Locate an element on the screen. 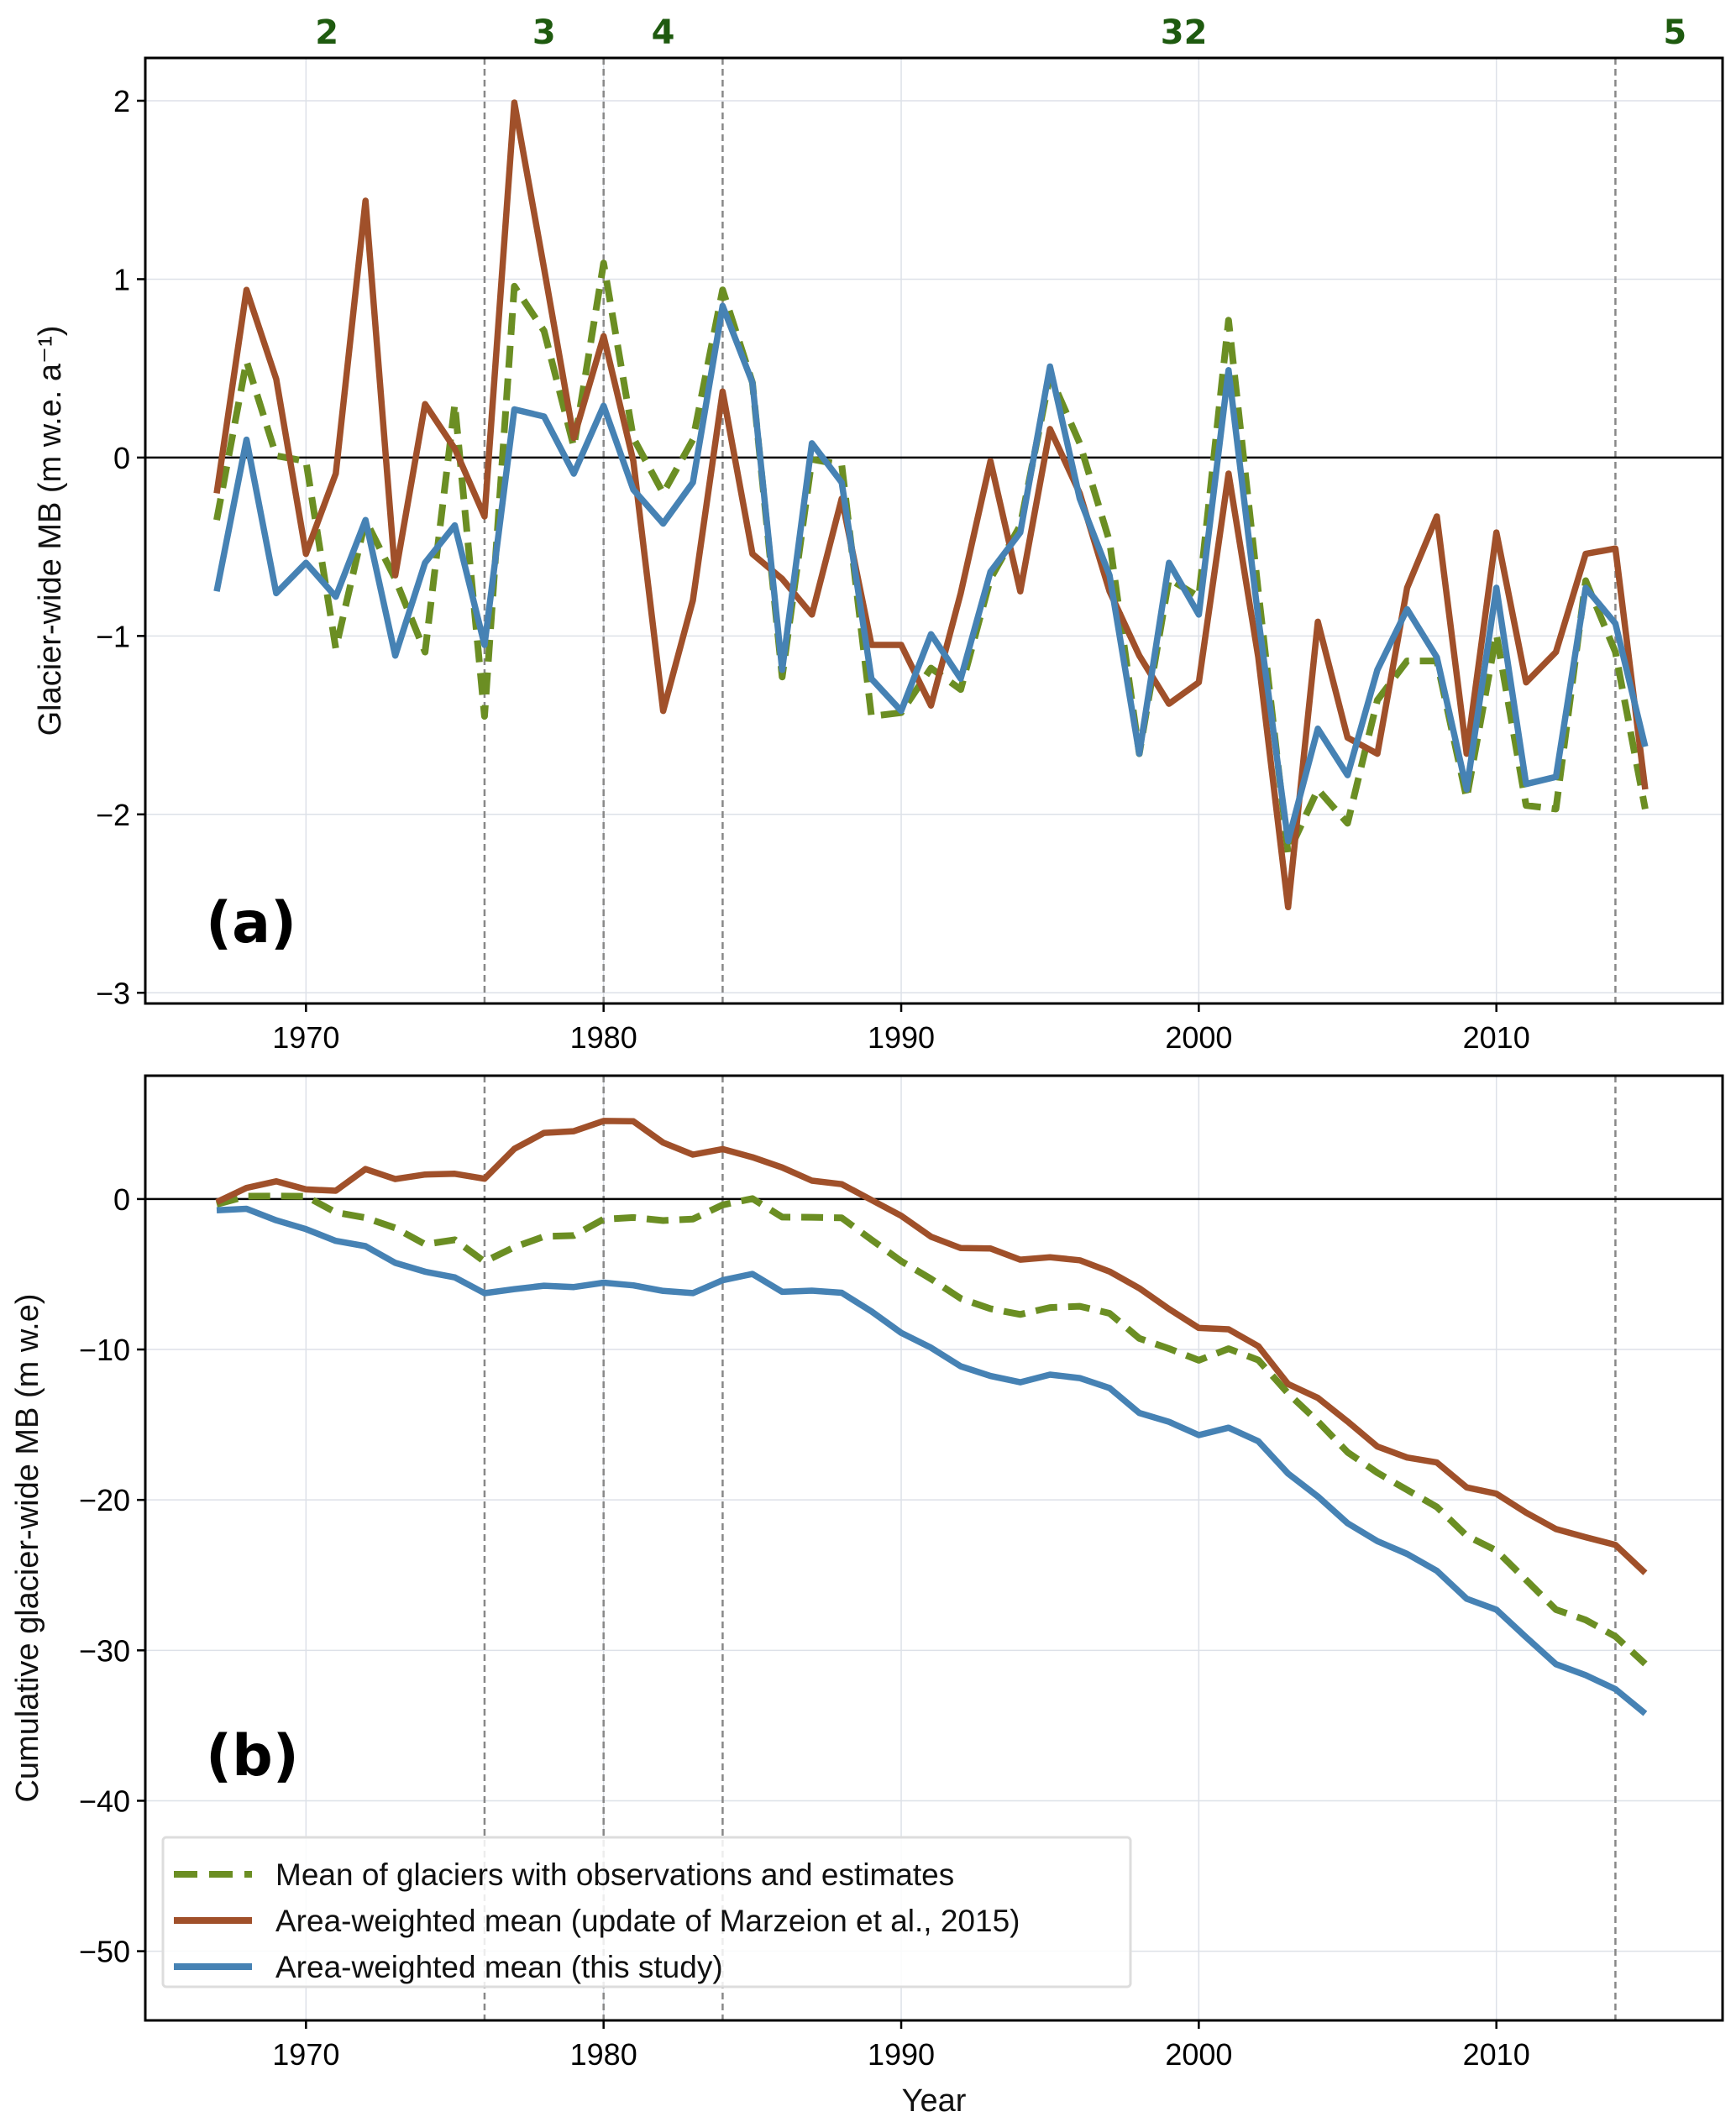 This screenshot has width=1736, height=2122. panel-label: (b) is located at coordinates (252, 1756).